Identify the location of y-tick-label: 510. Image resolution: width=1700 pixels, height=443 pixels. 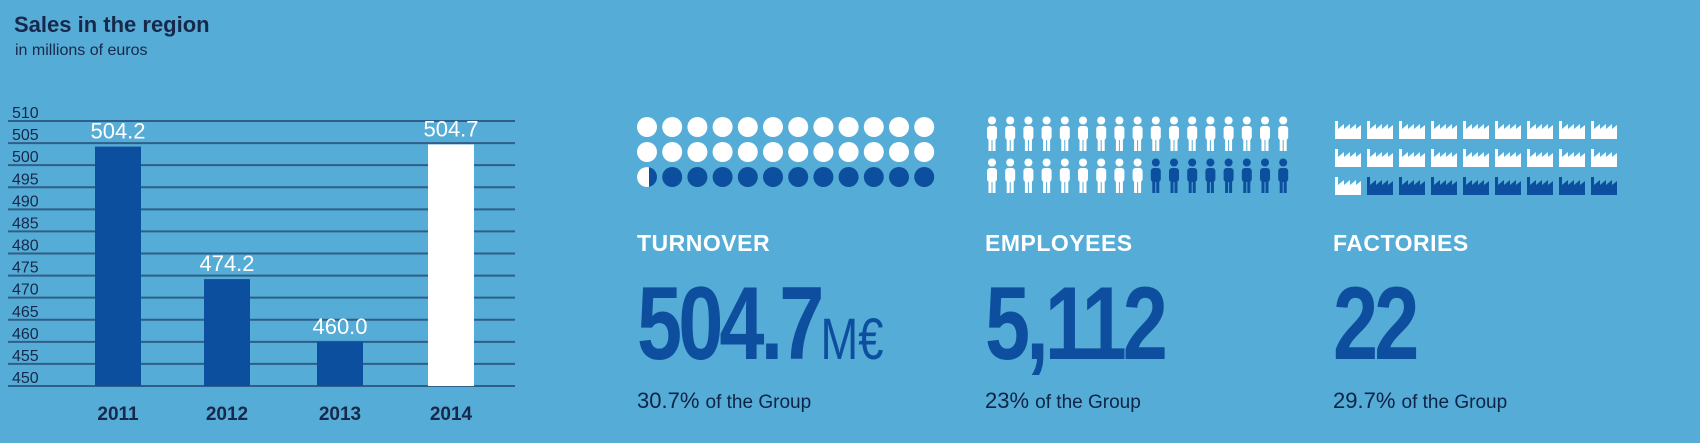
(25, 113).